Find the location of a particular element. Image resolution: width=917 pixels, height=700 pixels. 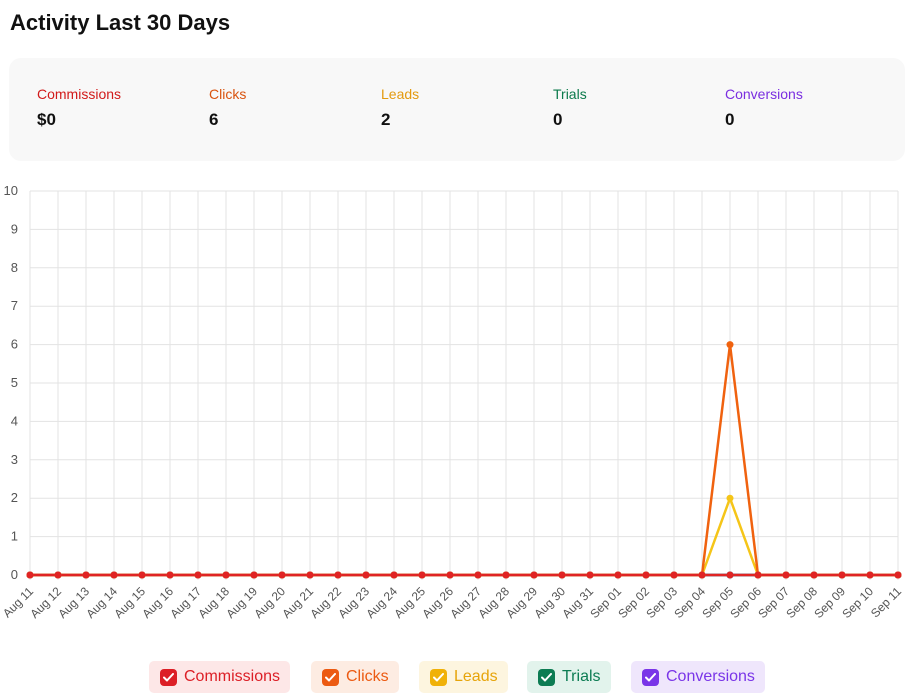

page-title: Activity Last 30 Days is located at coordinates (120, 22).